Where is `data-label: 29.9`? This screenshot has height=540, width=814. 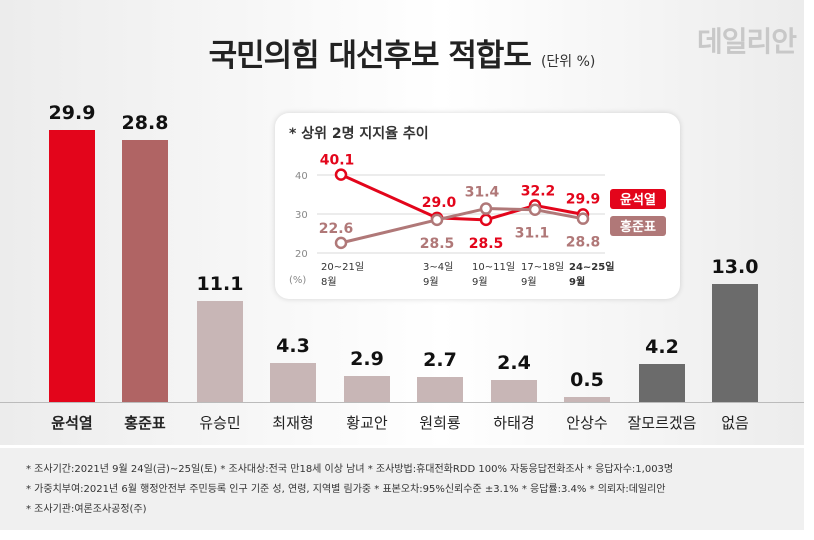
data-label: 29.9 is located at coordinates (583, 199).